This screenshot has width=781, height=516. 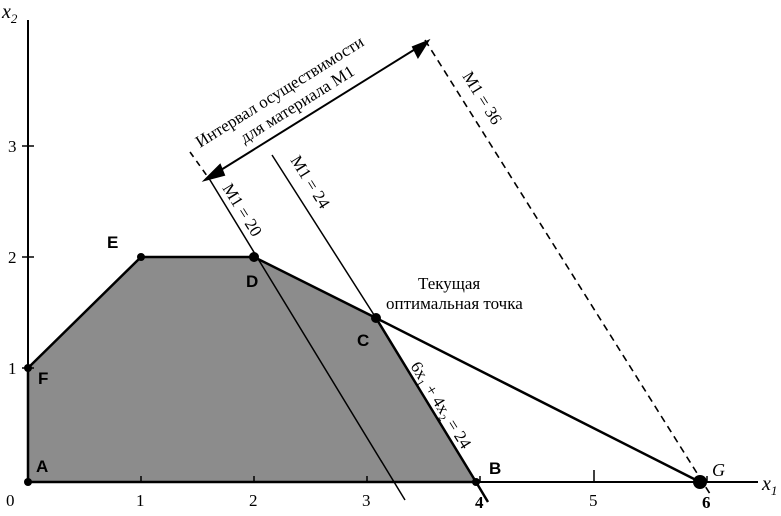 I want to click on x-tick-6: 6, so click(x=706, y=502).